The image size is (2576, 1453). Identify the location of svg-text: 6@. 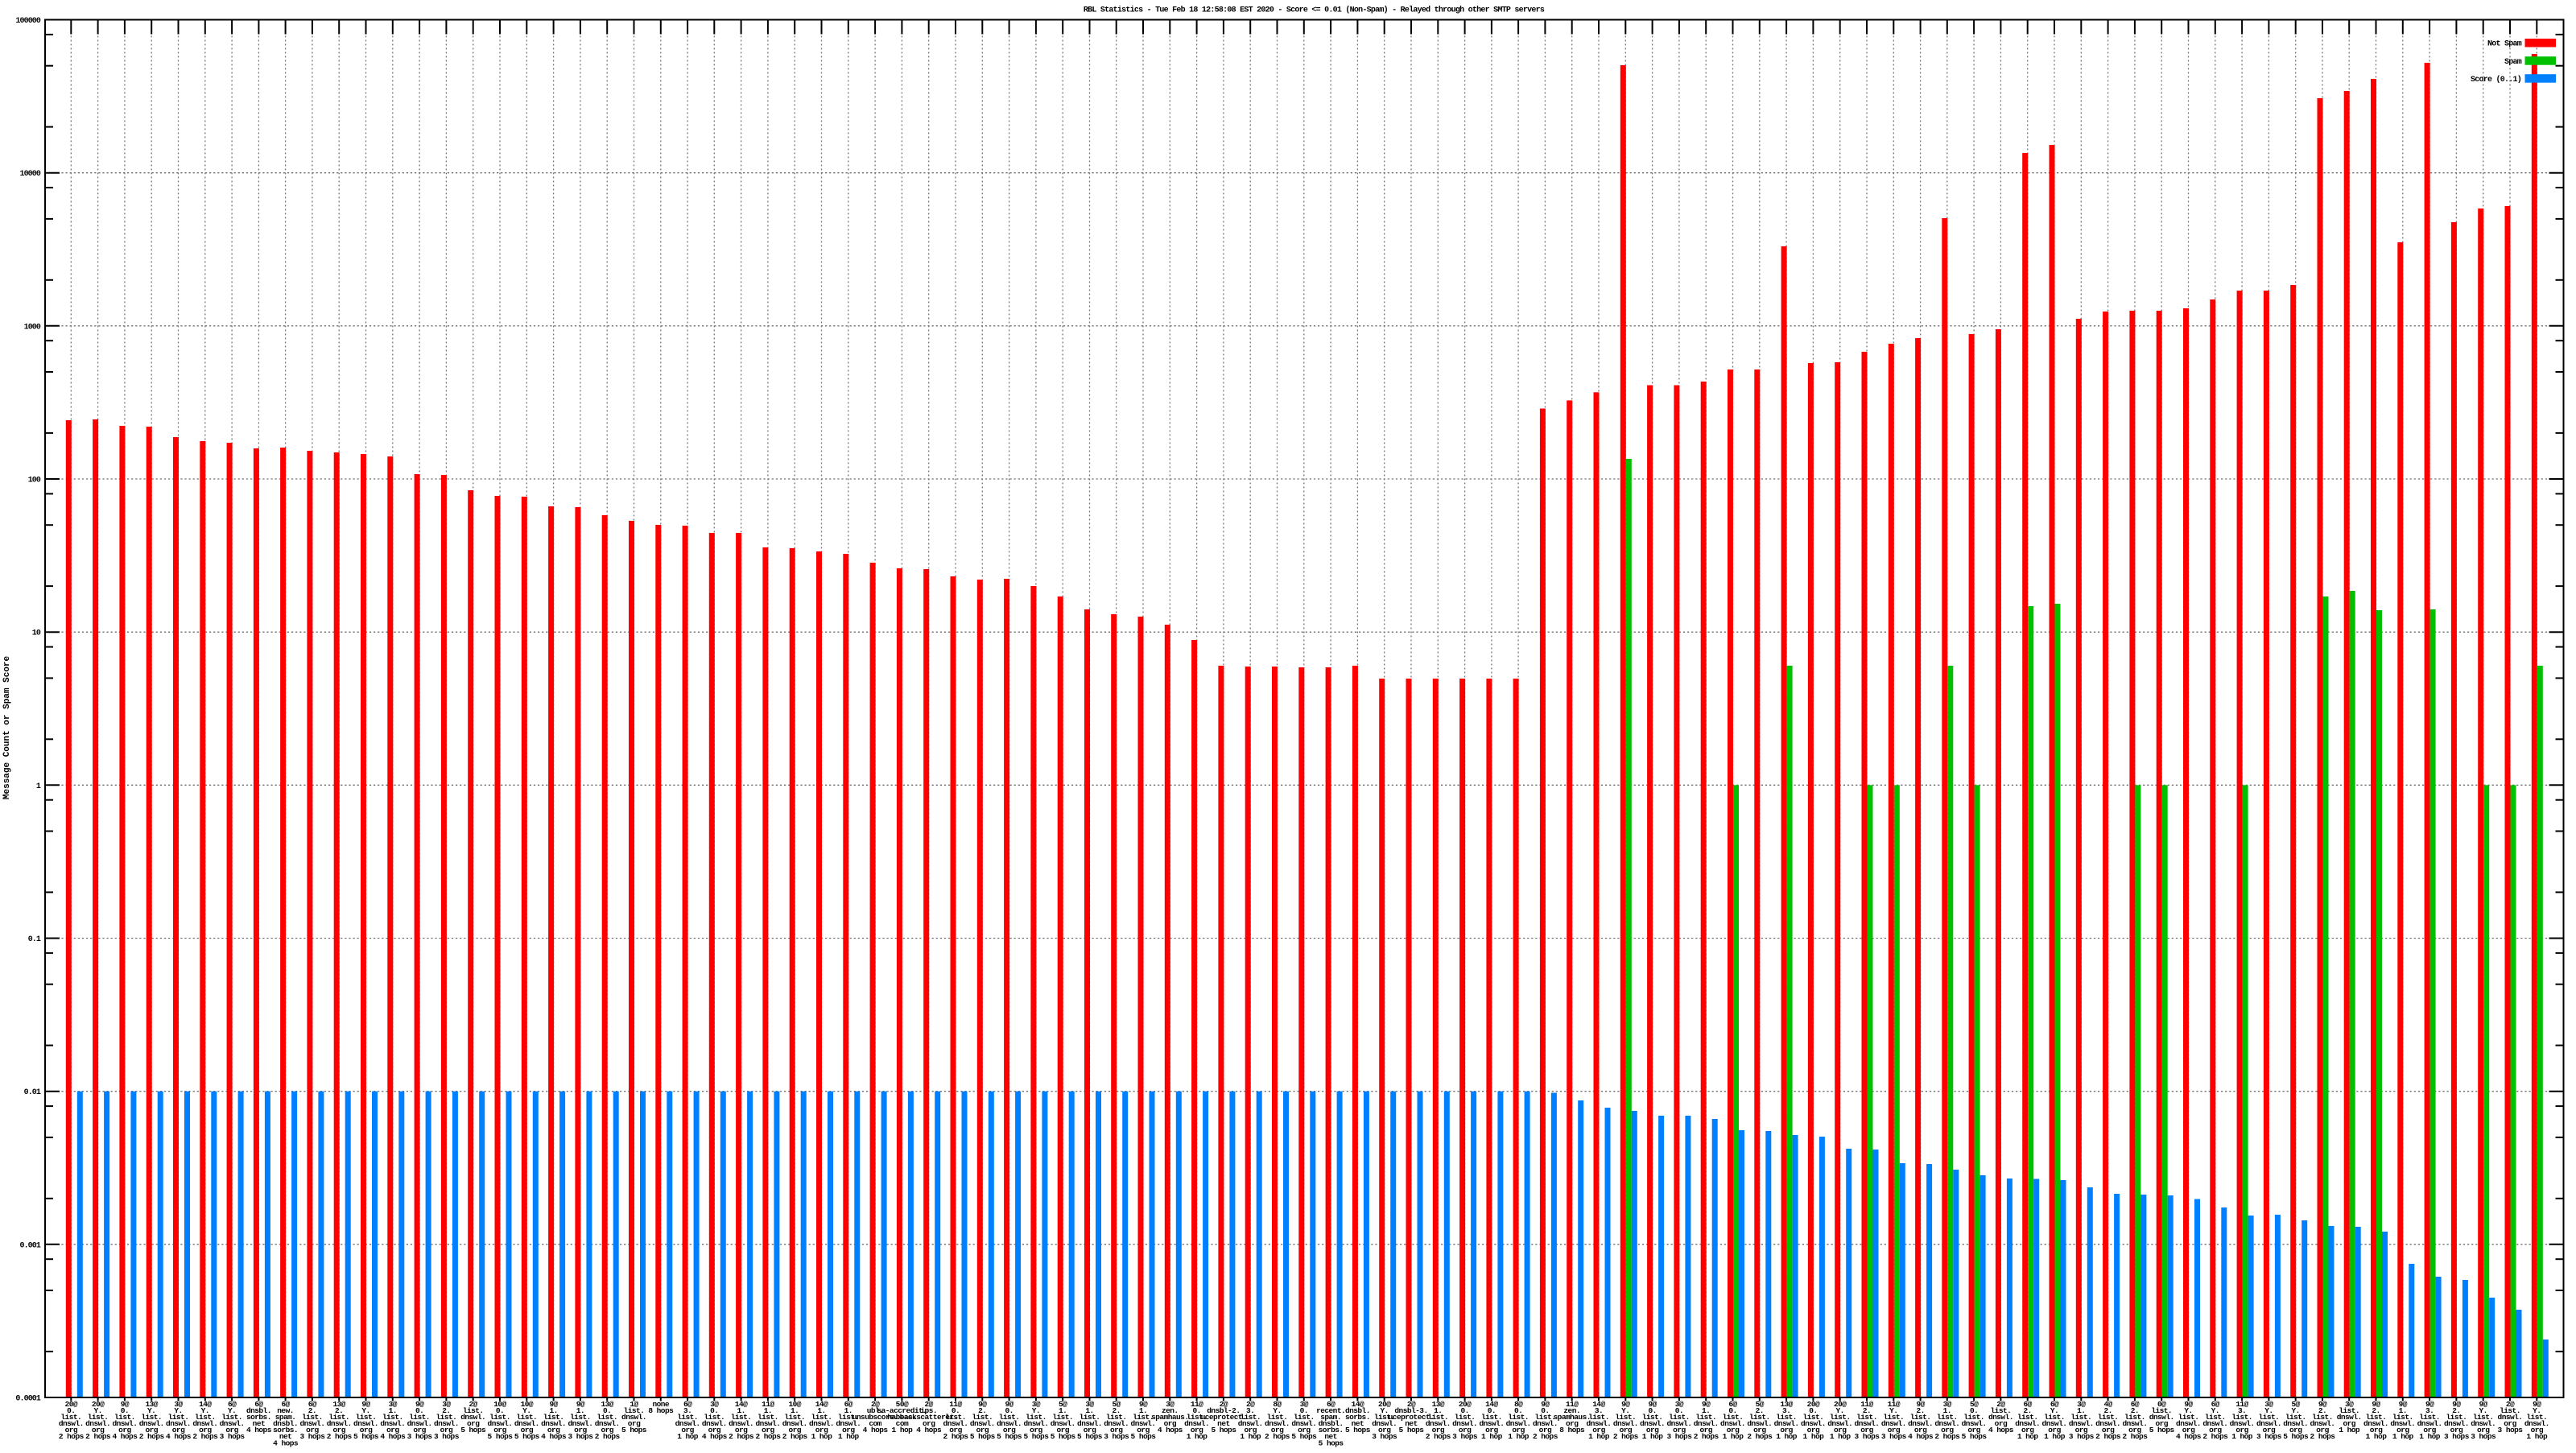
(687, 1404).